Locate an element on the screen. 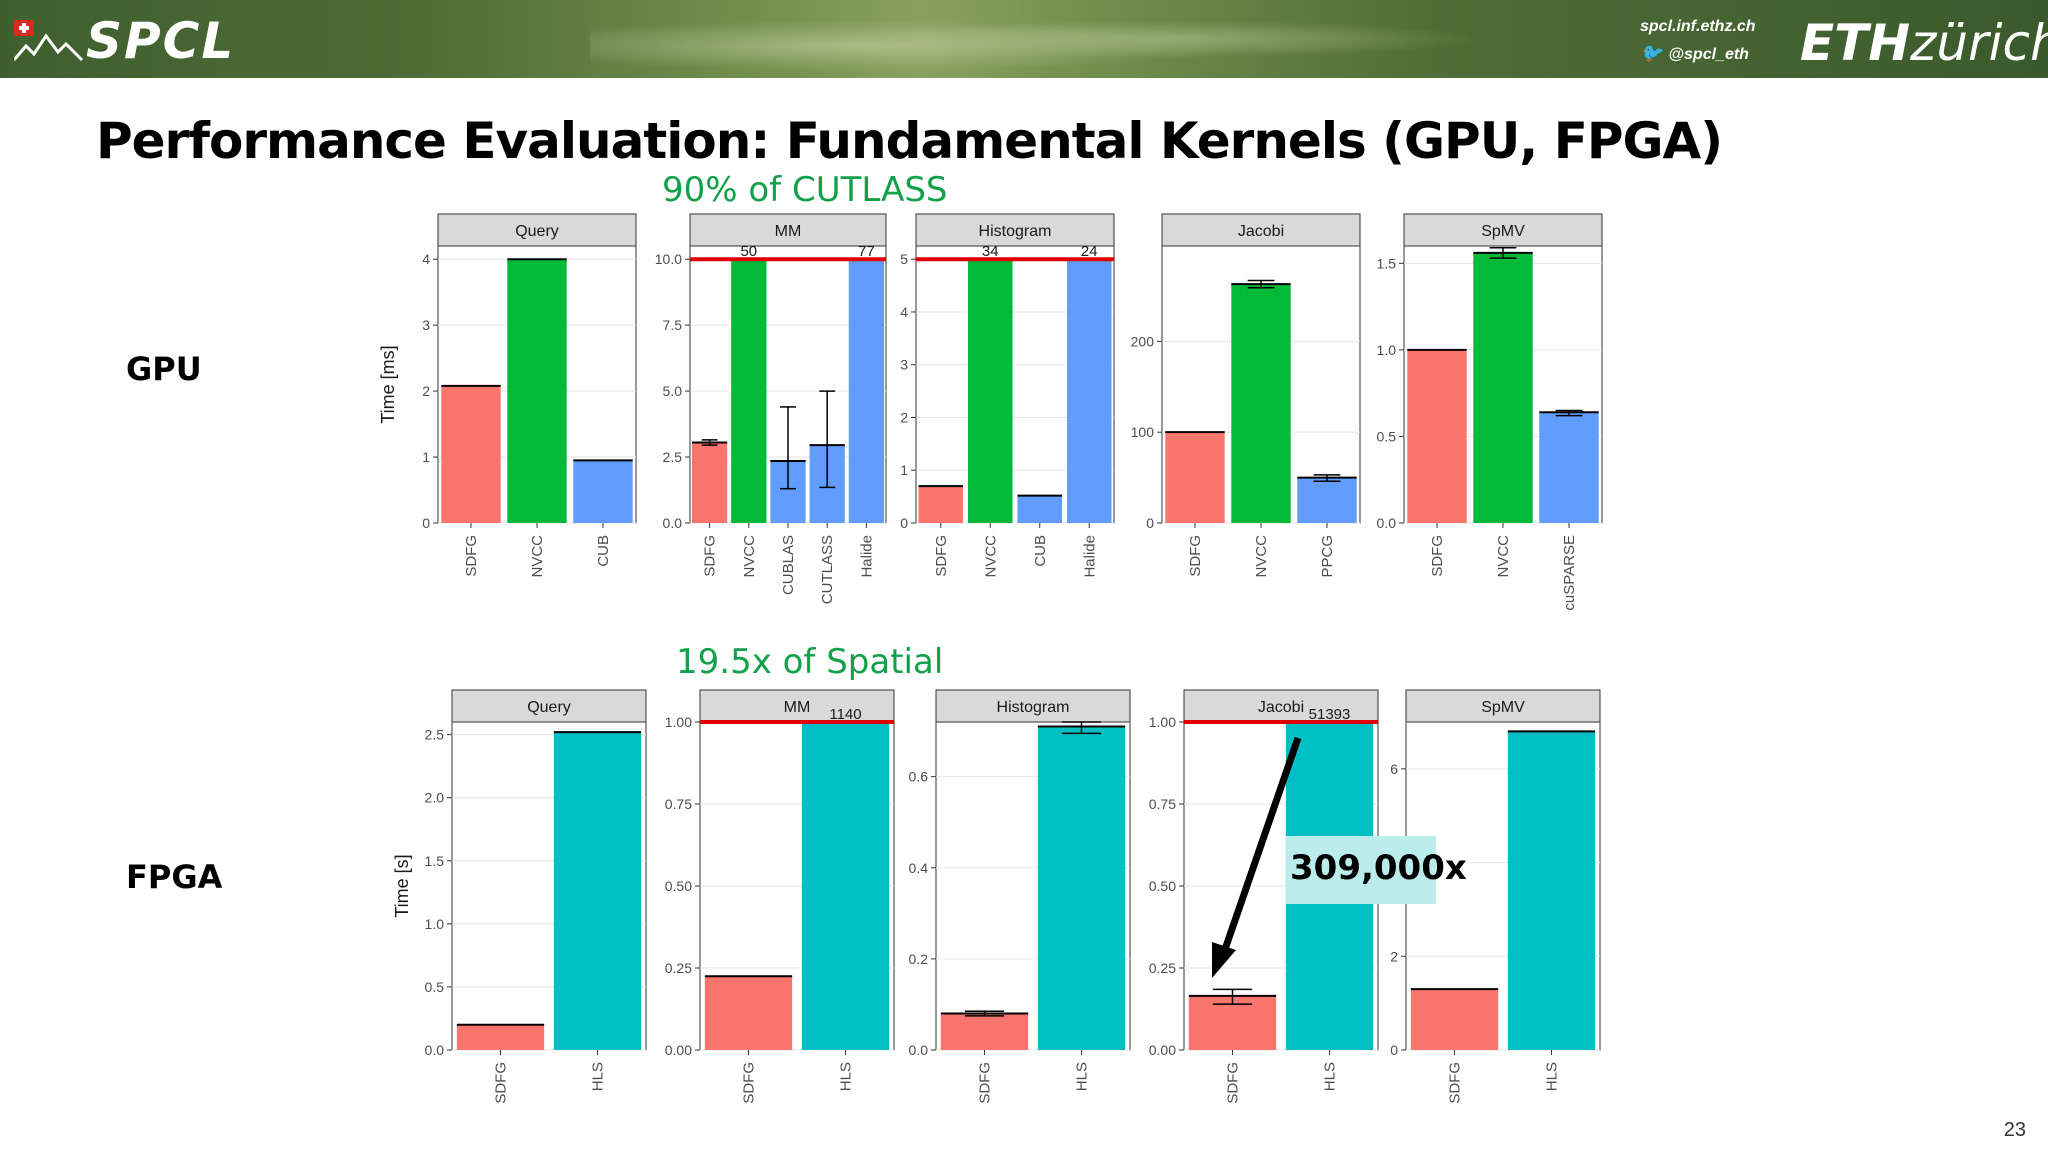  facet-strip-fpga-jacobi is located at coordinates (1281, 706).